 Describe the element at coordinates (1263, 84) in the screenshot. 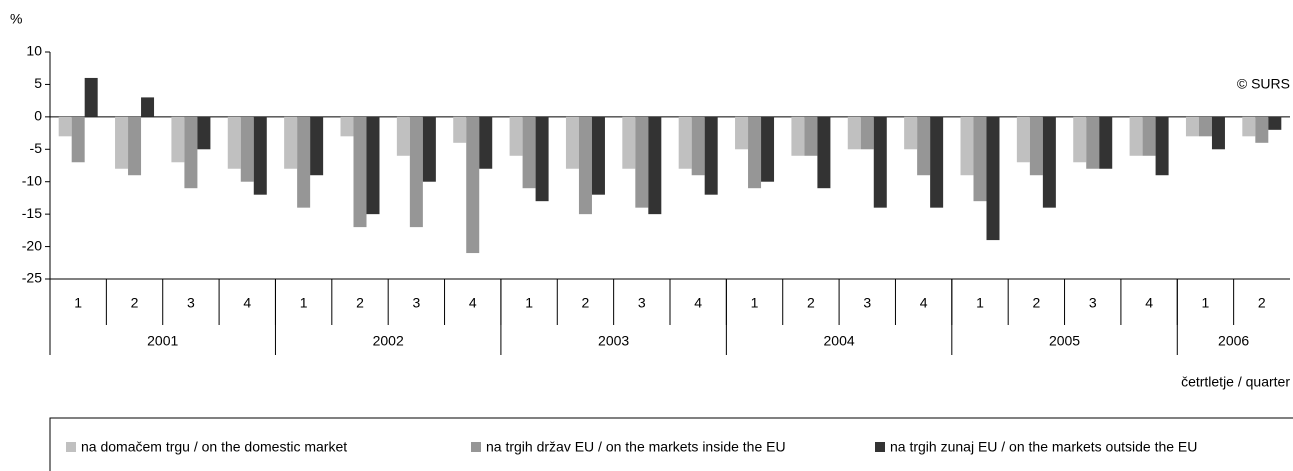

I see `annotation: © SURS` at that location.